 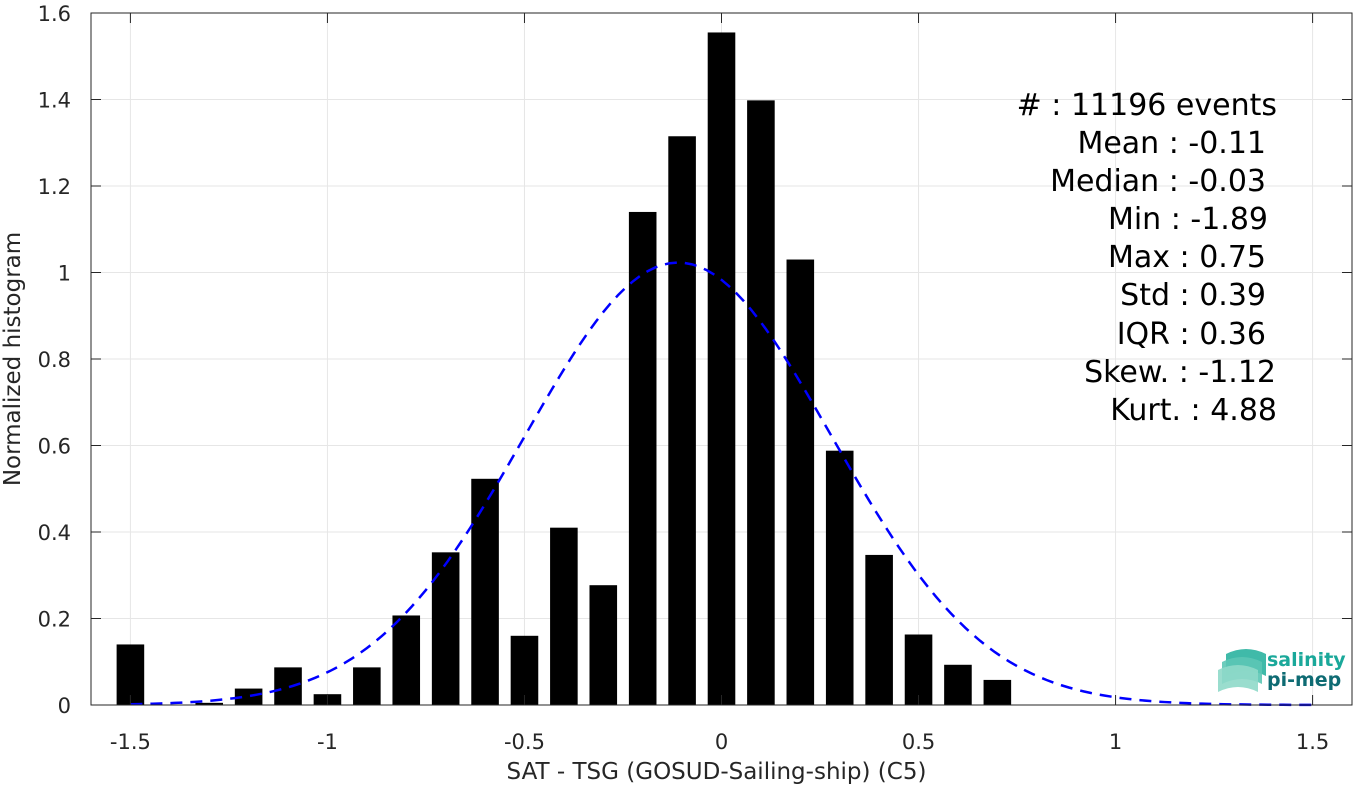 What do you see at coordinates (1238, 678) in the screenshot?
I see `logo-wave-icon` at bounding box center [1238, 678].